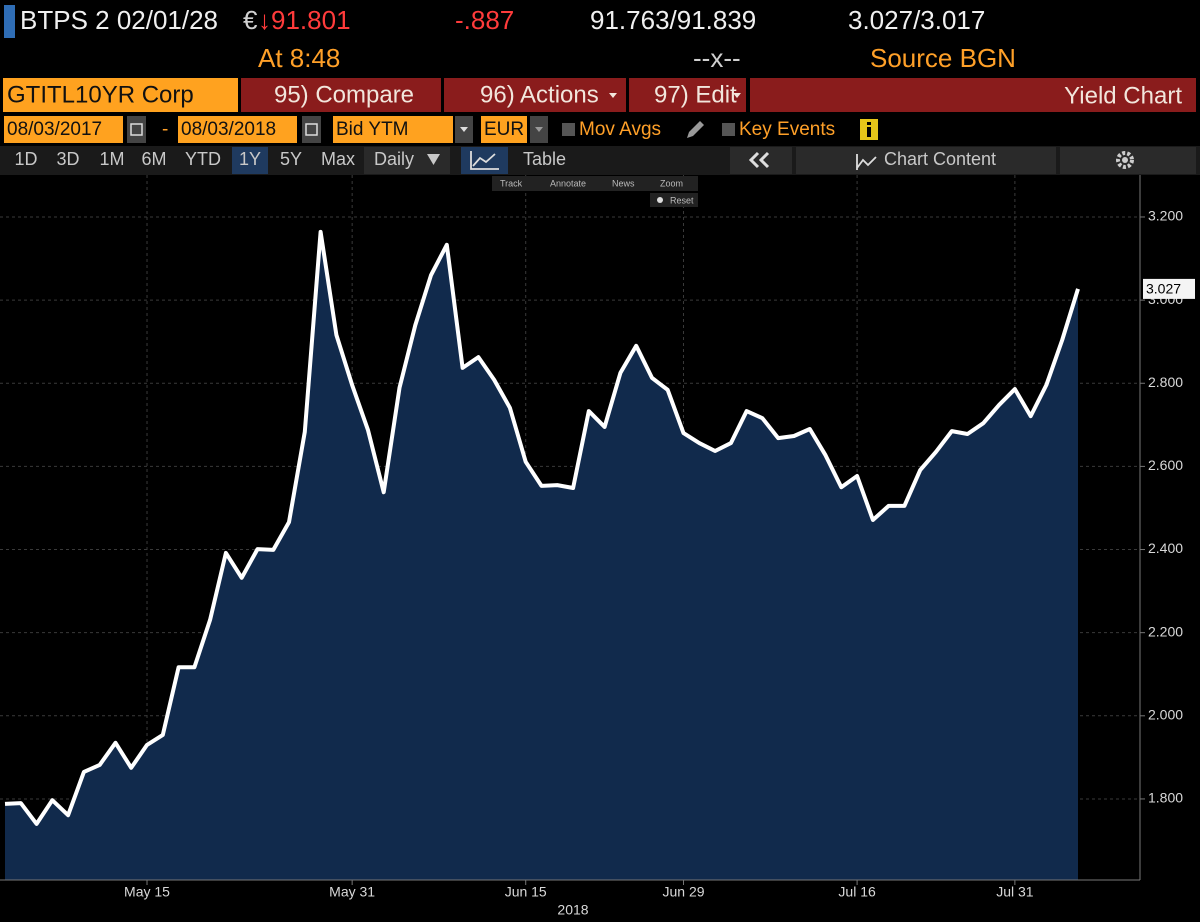 Image resolution: width=1200 pixels, height=922 pixels. Describe the element at coordinates (100, 94) in the screenshot. I see `ticker: GTITL10YR Corp` at that location.